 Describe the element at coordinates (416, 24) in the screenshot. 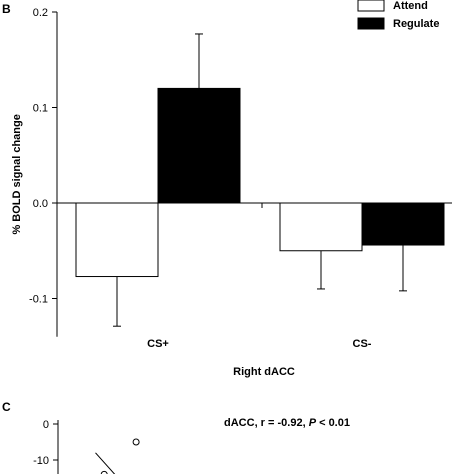

I see `legend-label-regulate: Regulate` at that location.